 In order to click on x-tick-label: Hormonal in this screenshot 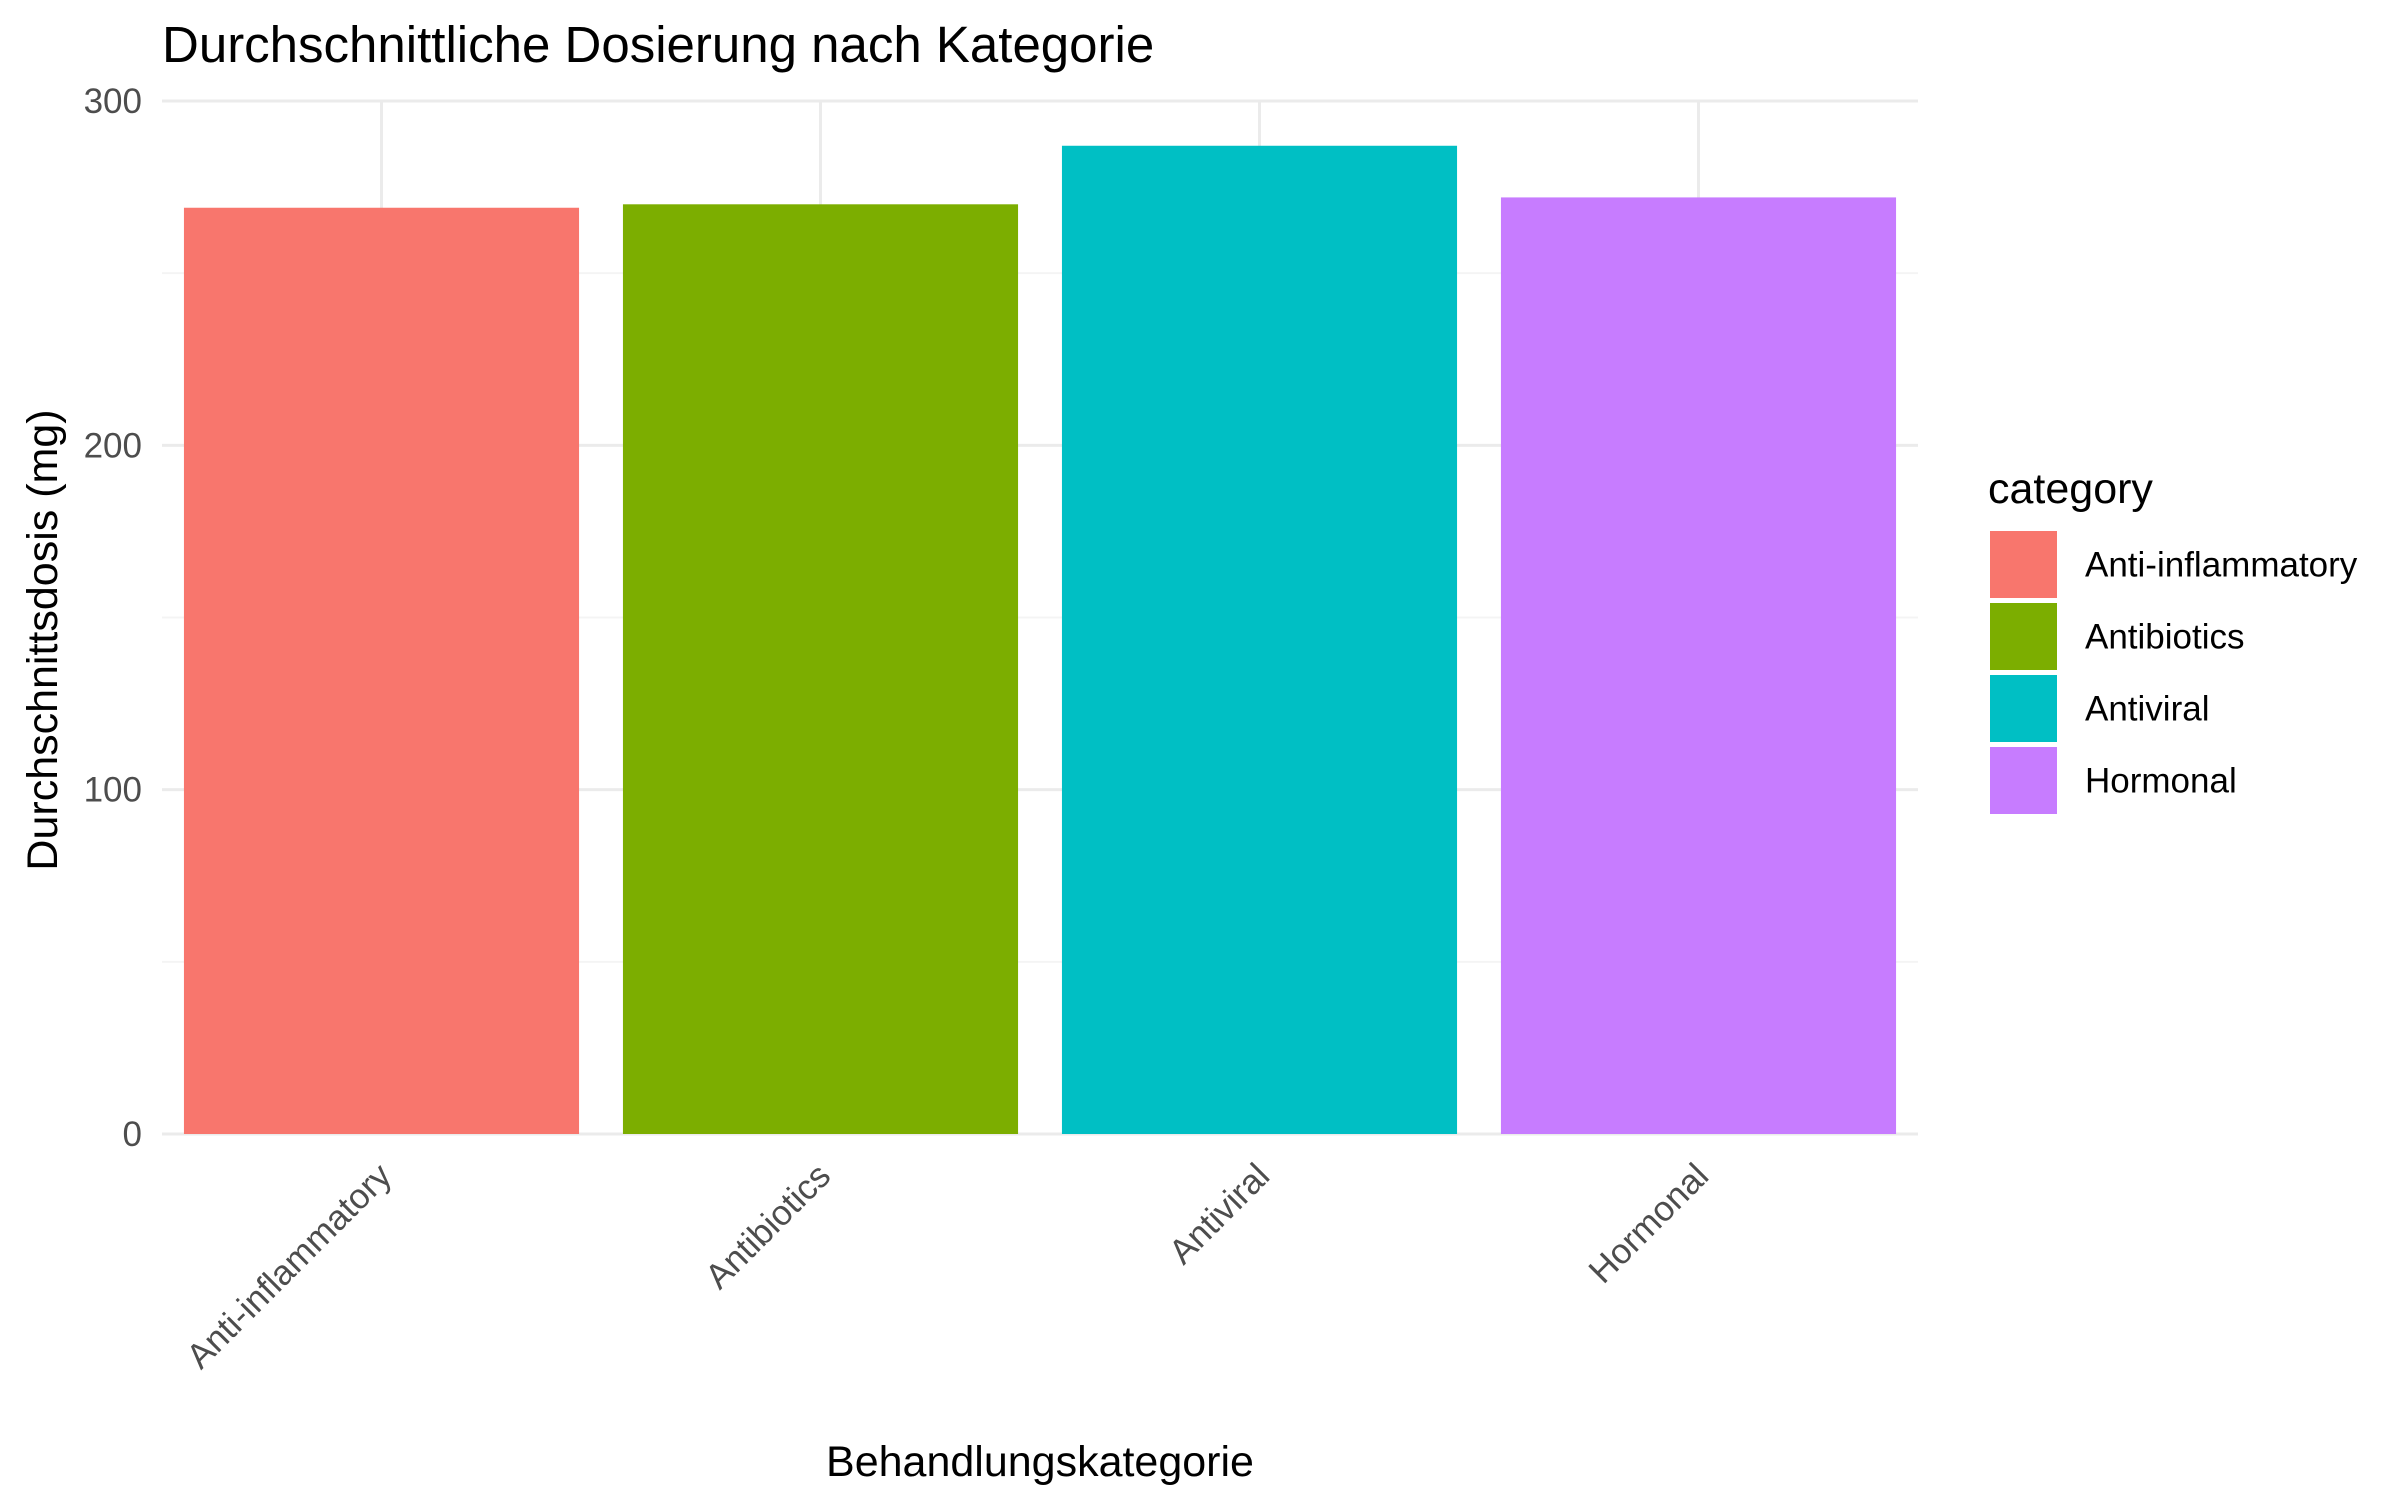, I will do `click(1648, 1223)`.